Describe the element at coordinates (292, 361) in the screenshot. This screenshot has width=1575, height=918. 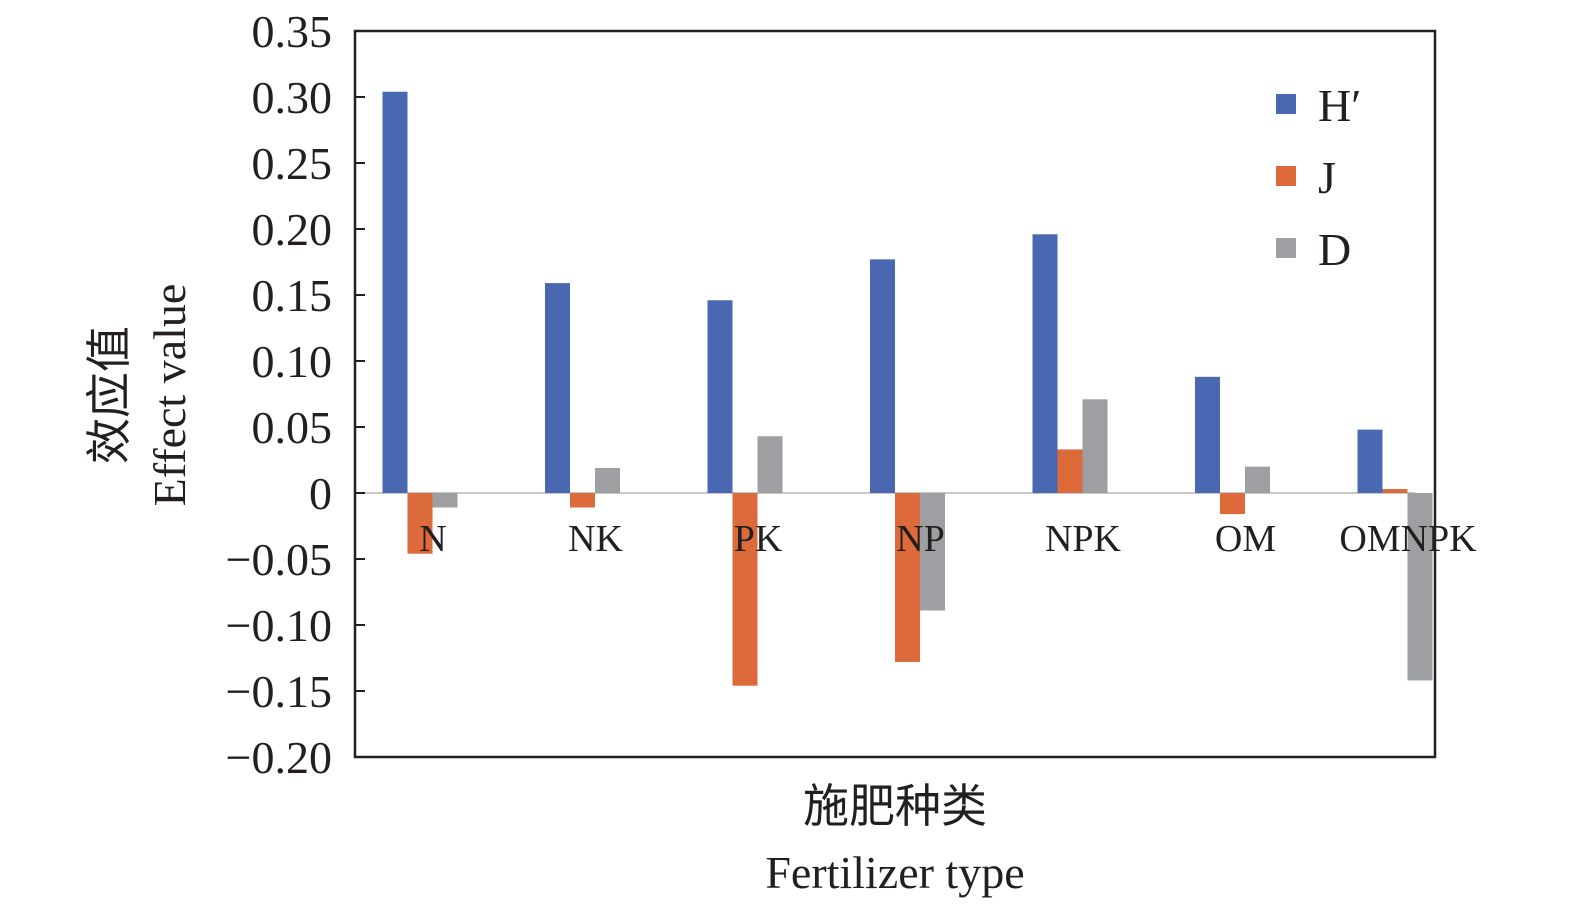
I see `y-tick-label: 0.10` at that location.